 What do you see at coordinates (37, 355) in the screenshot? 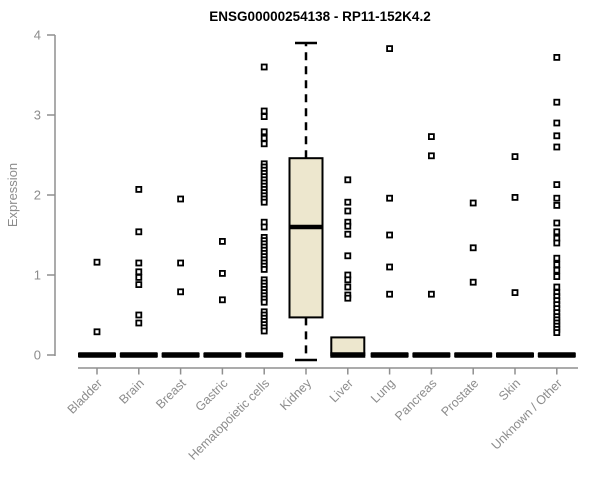
I see `y-tick-label: 0` at bounding box center [37, 355].